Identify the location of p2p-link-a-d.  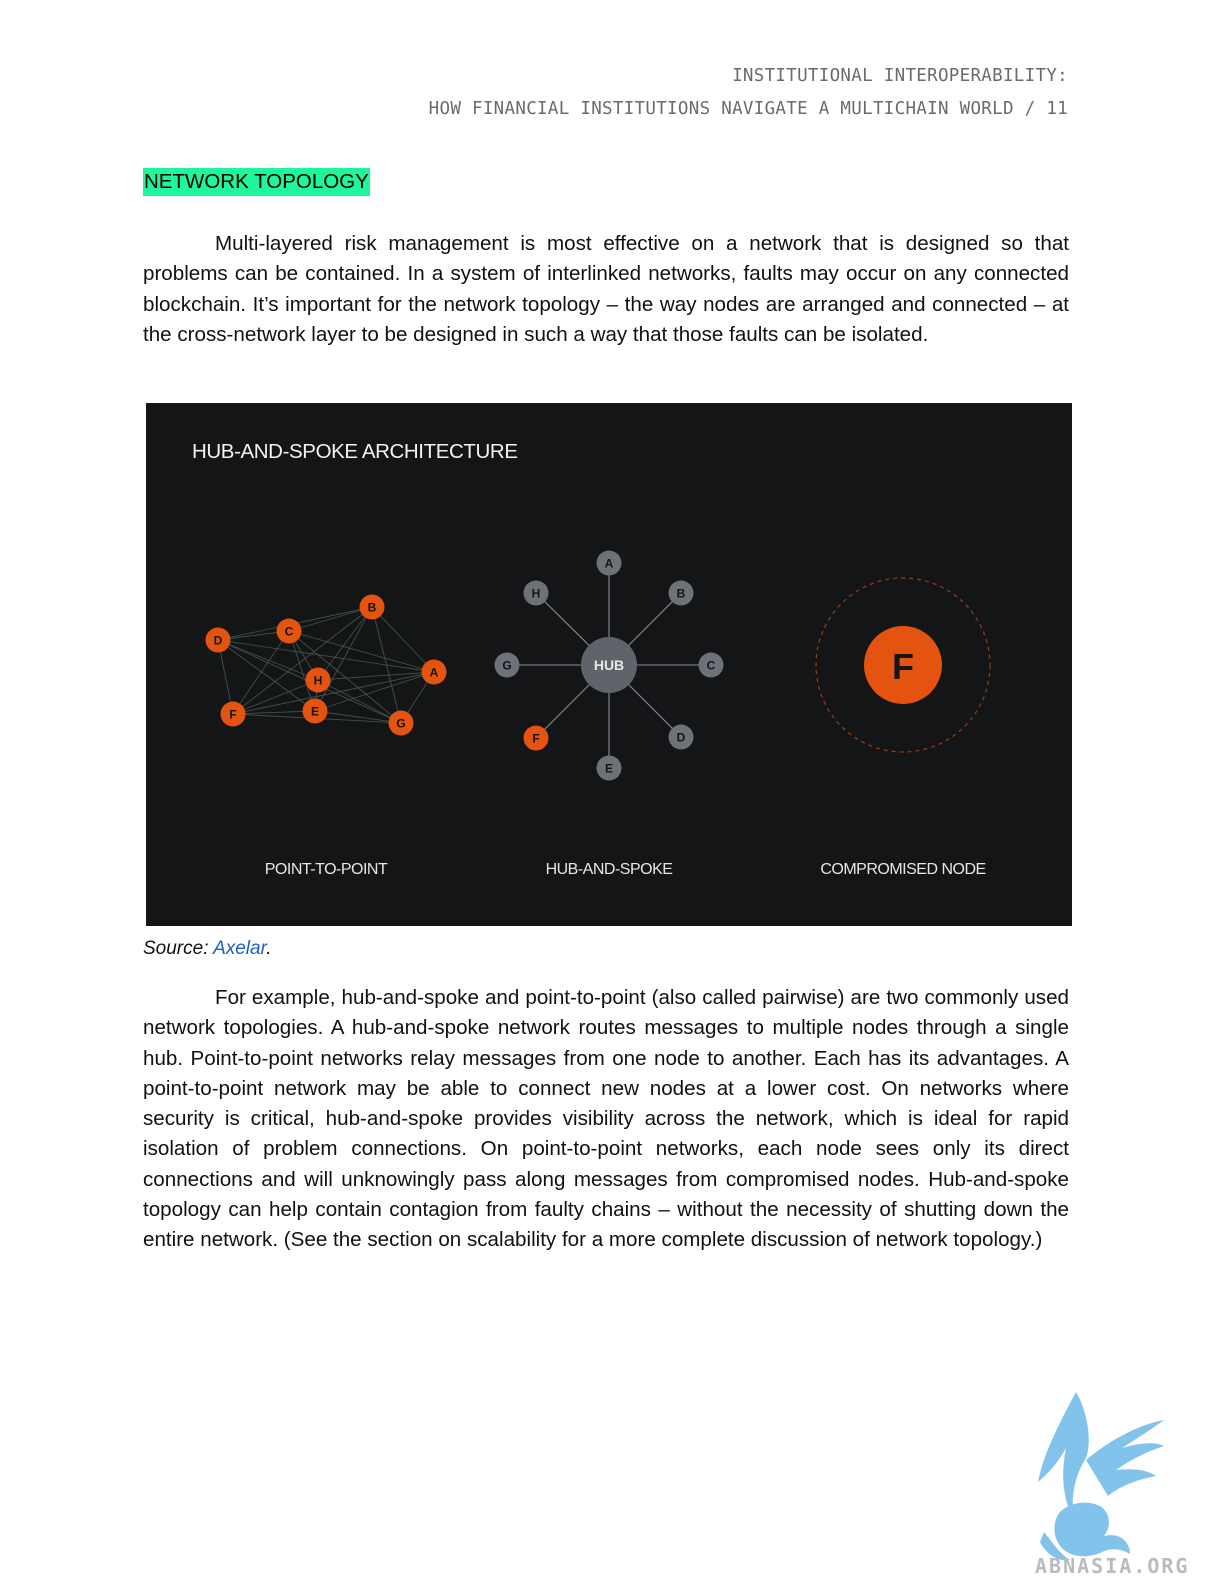
(326, 656).